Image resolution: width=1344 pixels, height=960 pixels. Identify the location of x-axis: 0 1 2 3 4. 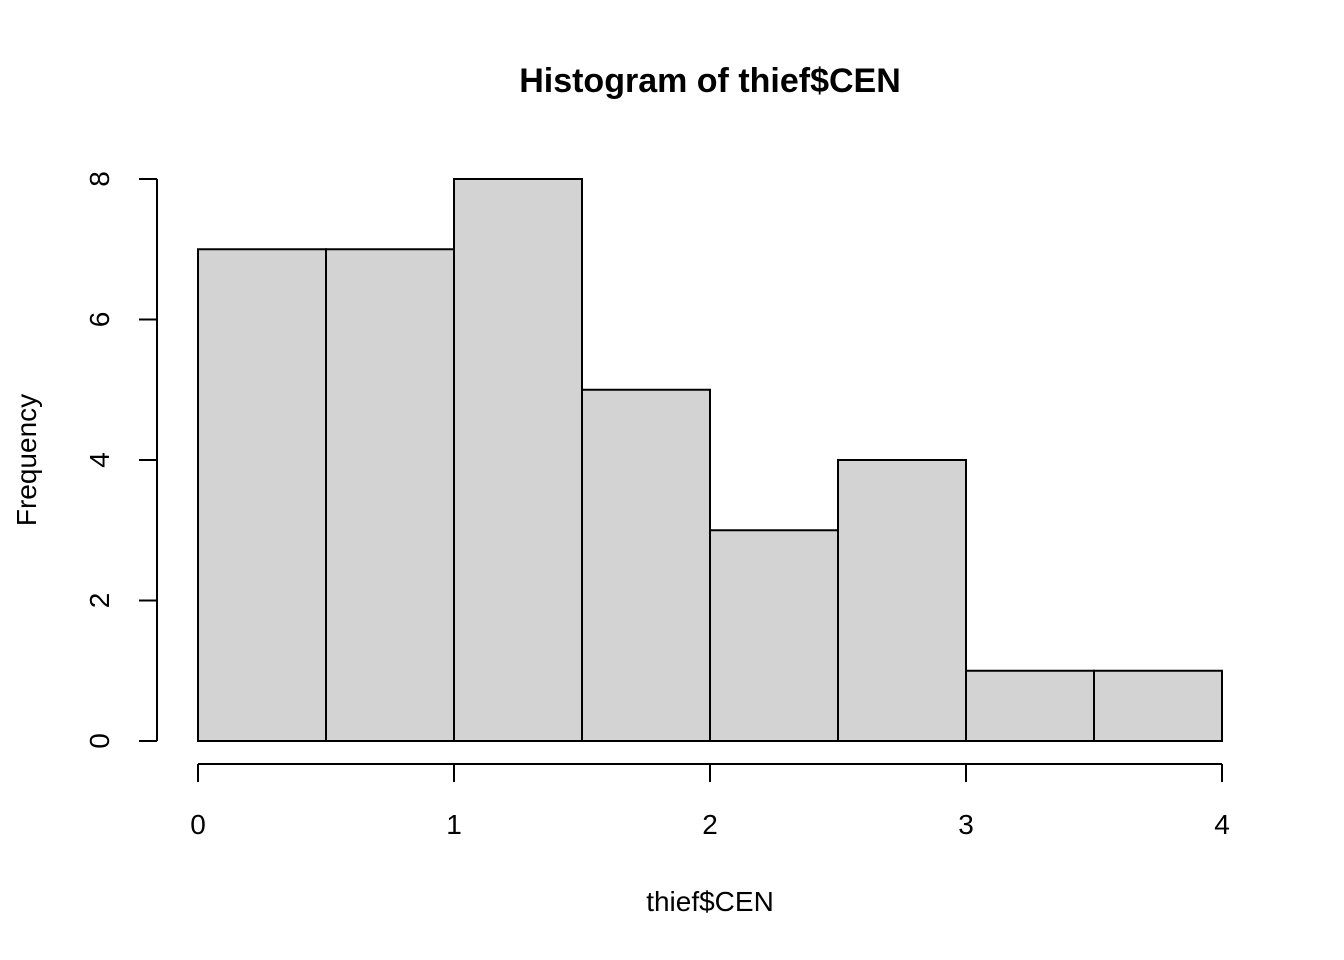
(710, 801).